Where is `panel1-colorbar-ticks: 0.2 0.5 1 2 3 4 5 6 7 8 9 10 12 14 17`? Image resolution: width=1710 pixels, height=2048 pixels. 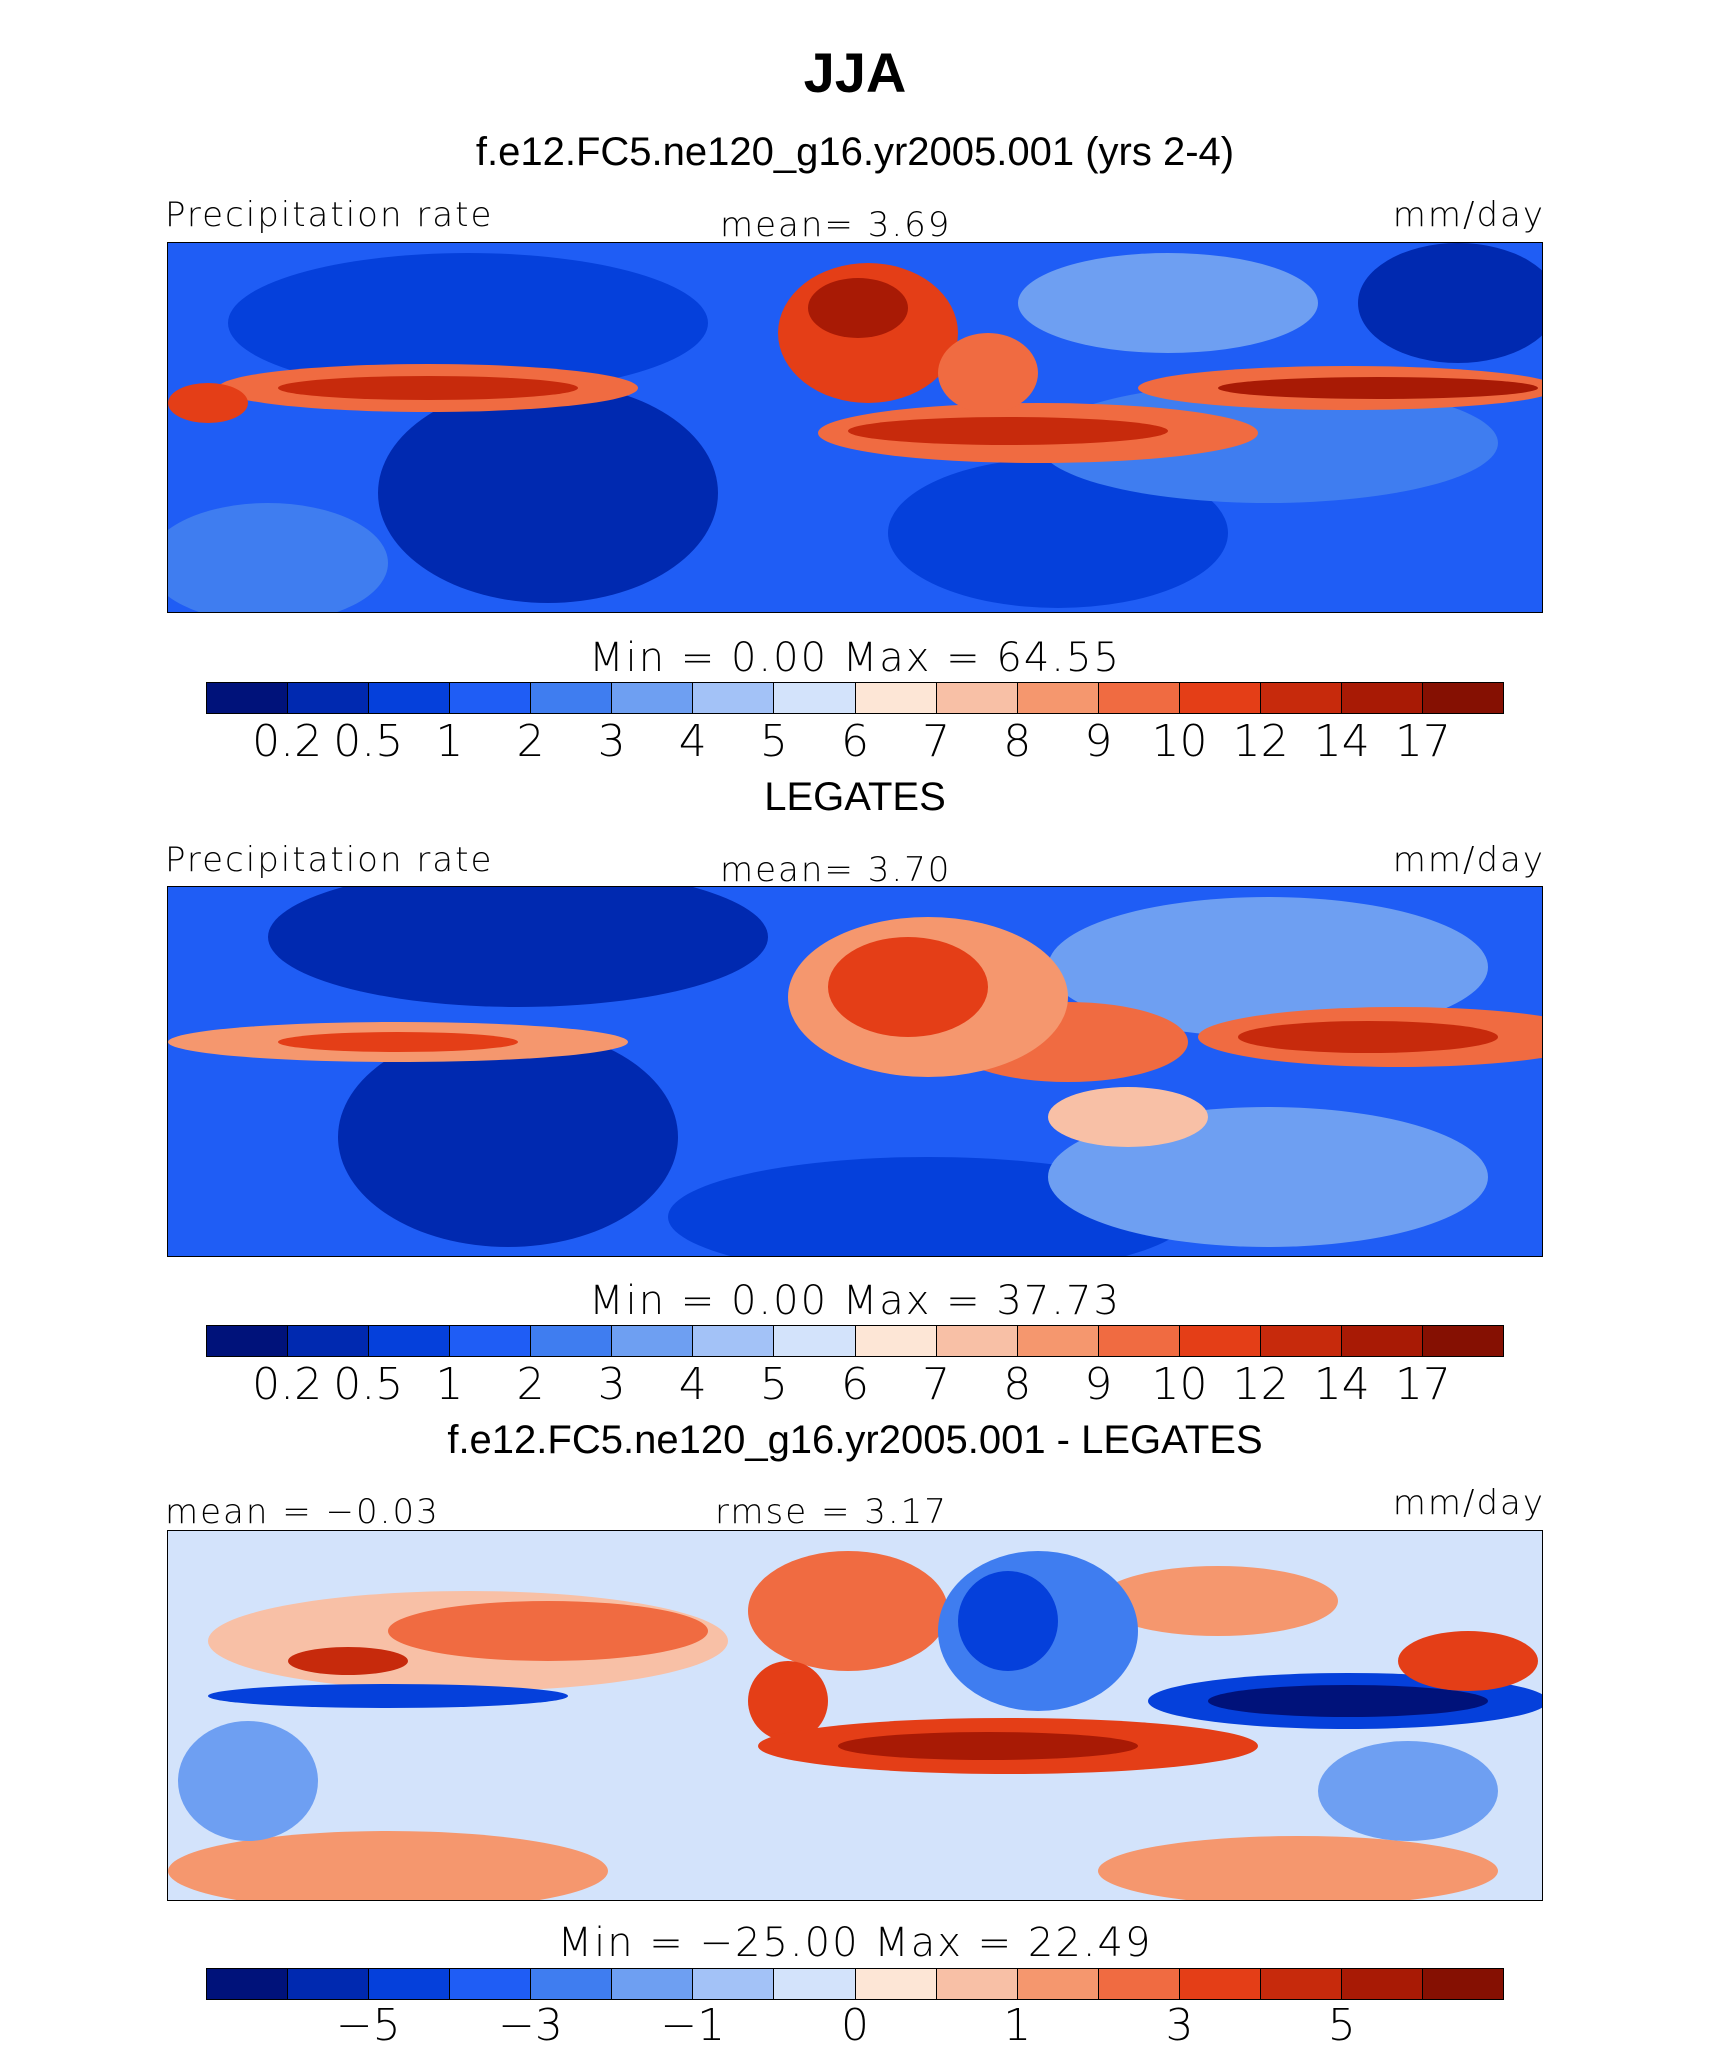
panel1-colorbar-ticks: 0.2 0.5 1 2 3 4 5 6 7 8 9 10 12 14 17 is located at coordinates (855, 741).